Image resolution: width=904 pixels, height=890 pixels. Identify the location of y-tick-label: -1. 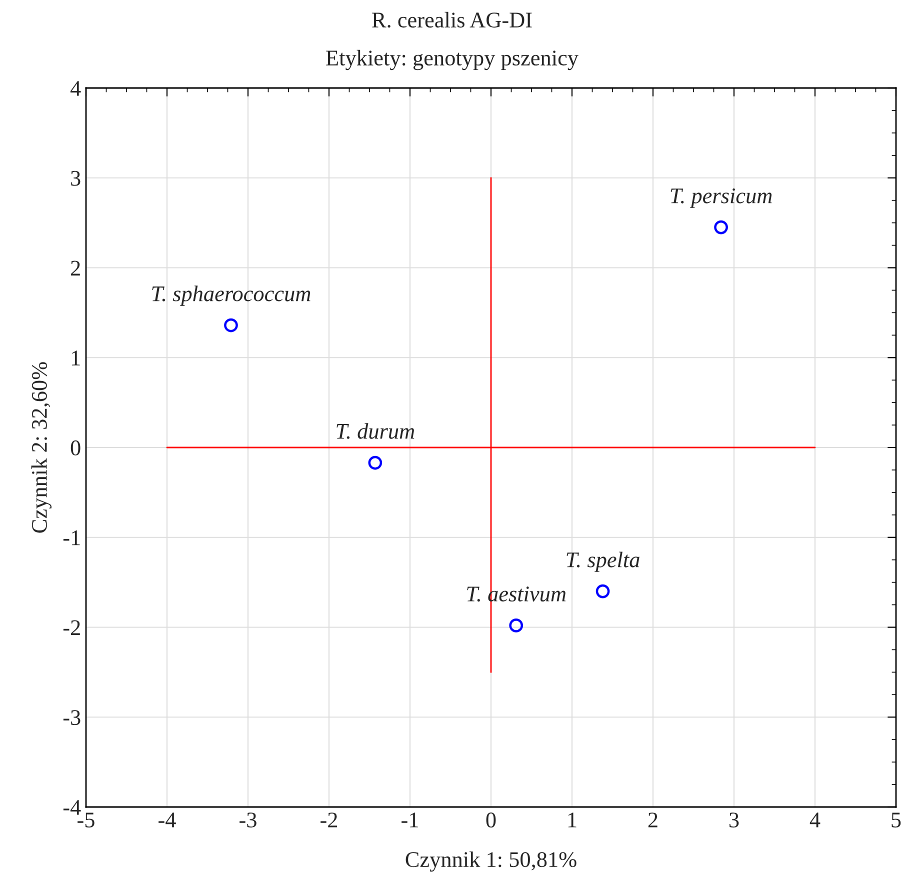
(71, 538).